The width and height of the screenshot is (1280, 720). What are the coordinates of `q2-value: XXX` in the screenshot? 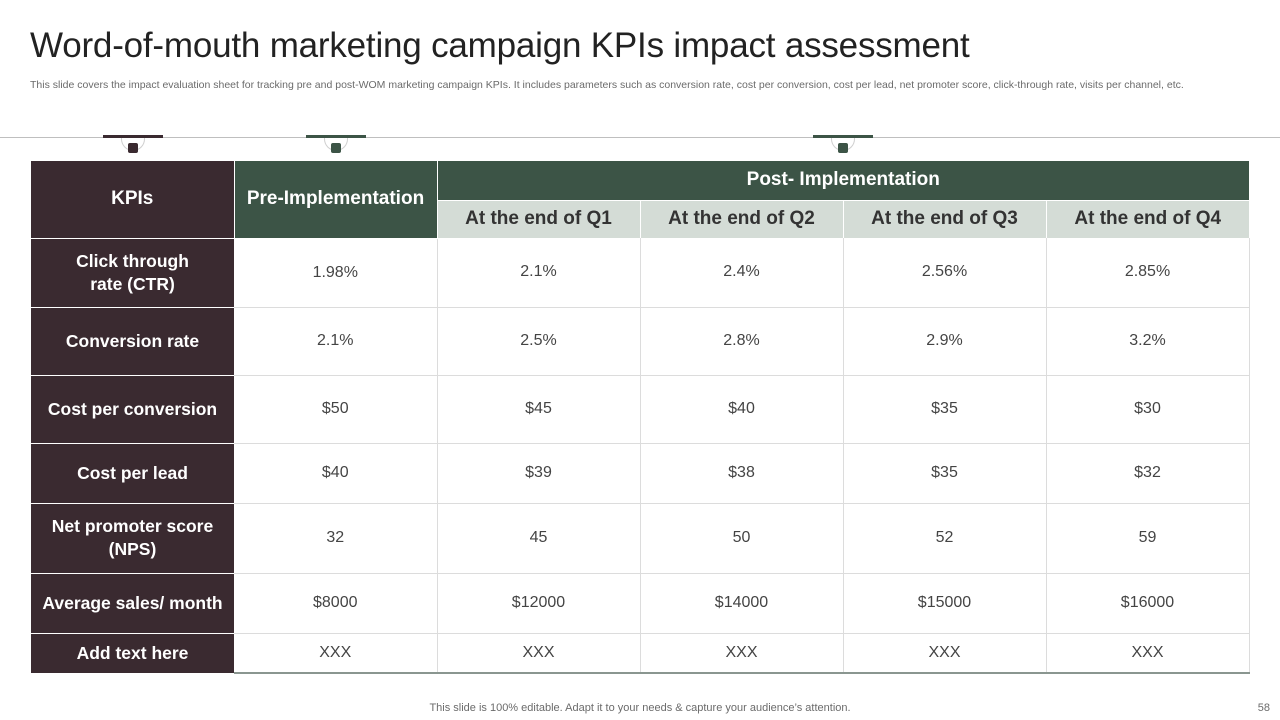 It's located at (742, 653).